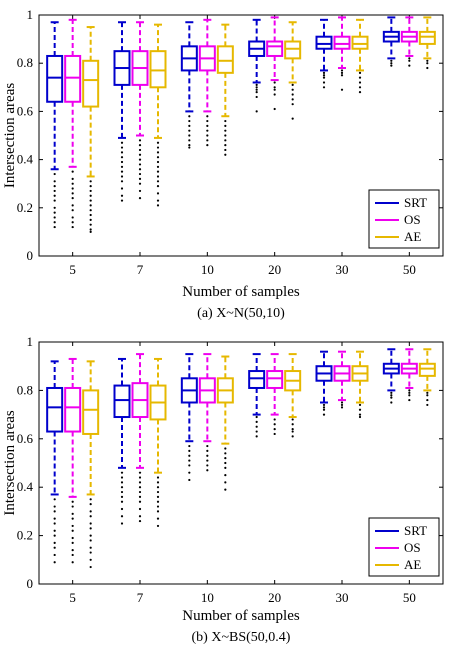 The image size is (452, 647). What do you see at coordinates (415, 530) in the screenshot?
I see `legend-label-srt: SRT` at bounding box center [415, 530].